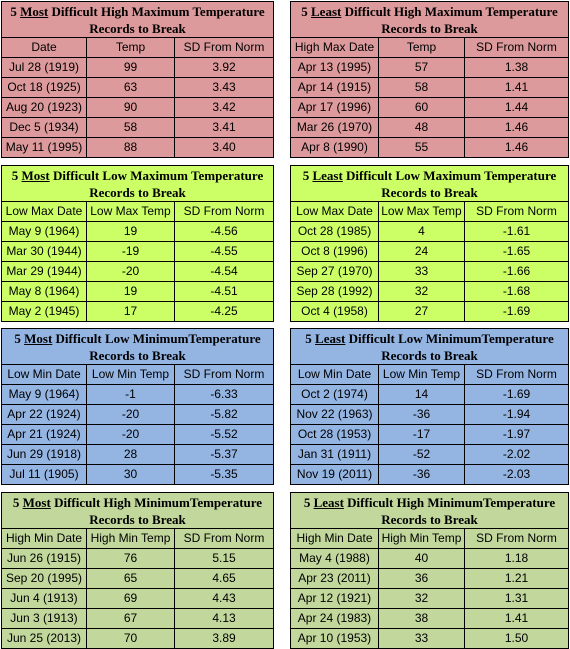 The height and width of the screenshot is (649, 570). Describe the element at coordinates (44, 67) in the screenshot. I see `date-cell: Jul 28 (1919)` at that location.